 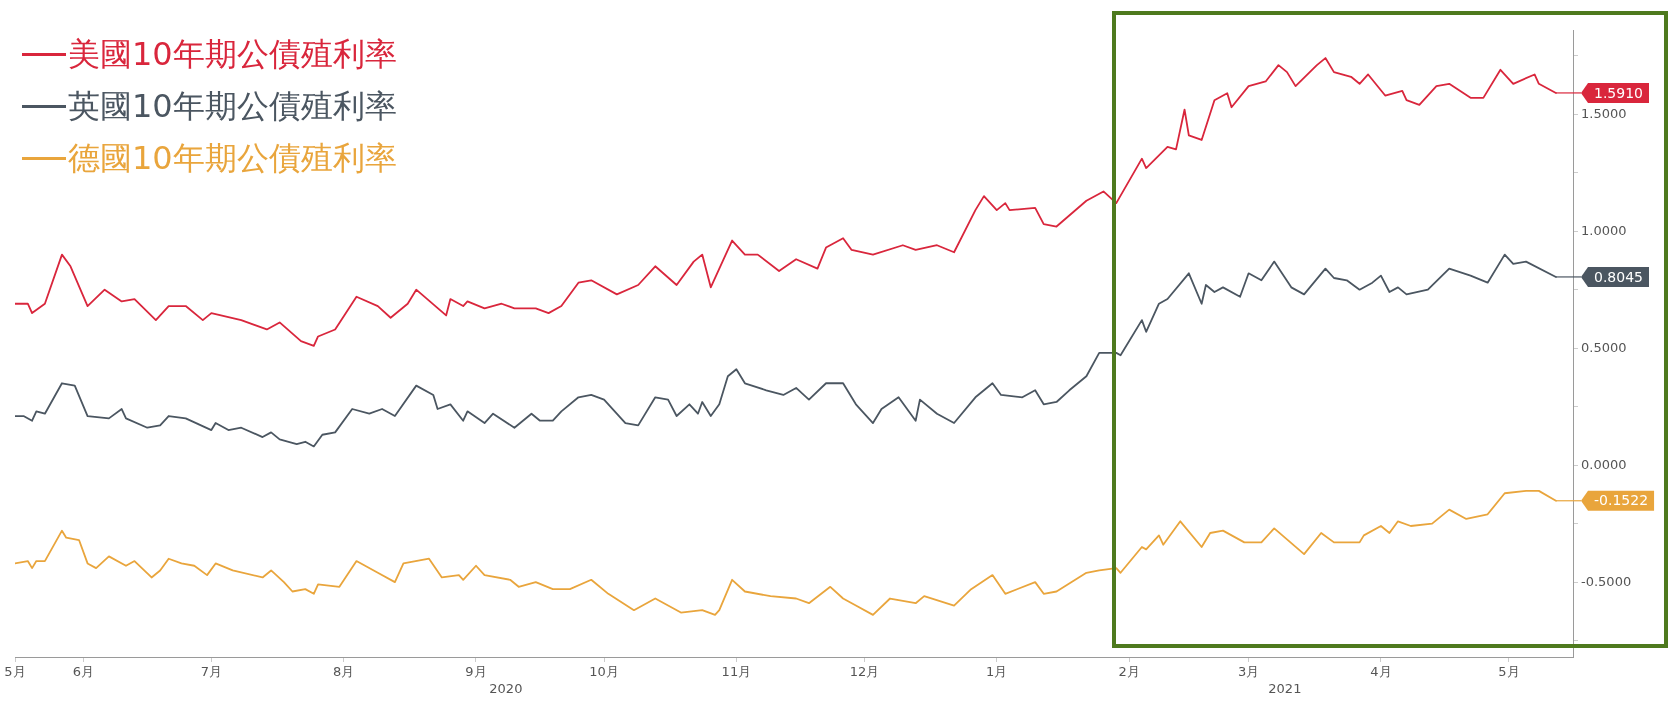 What do you see at coordinates (604, 672) in the screenshot?
I see `x-tick-label: 10月` at bounding box center [604, 672].